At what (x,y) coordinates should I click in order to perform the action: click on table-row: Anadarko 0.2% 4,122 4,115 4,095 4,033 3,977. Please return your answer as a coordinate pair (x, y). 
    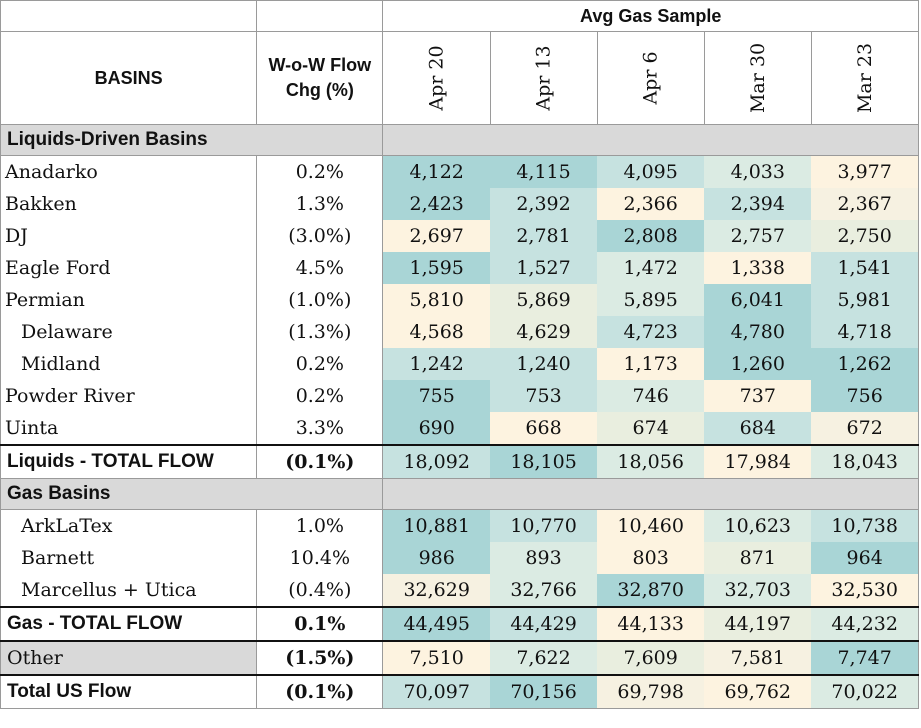
    Looking at the image, I should click on (460, 171).